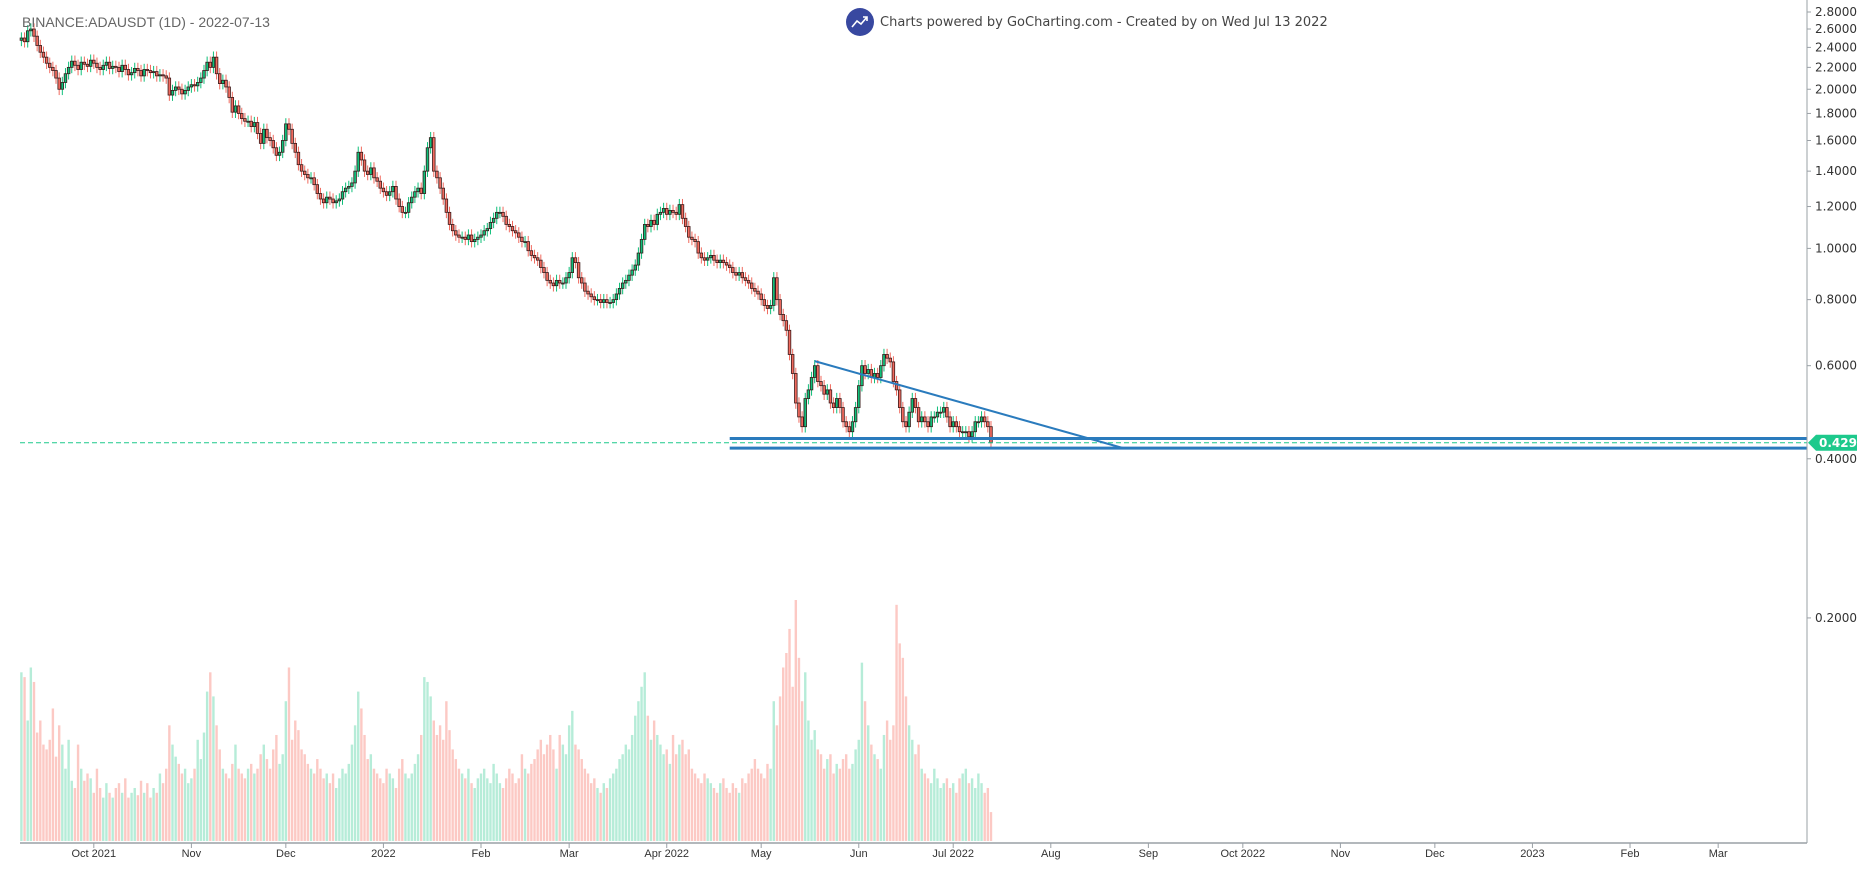 The image size is (1863, 876). I want to click on y-tick-label: 1.4000, so click(1836, 171).